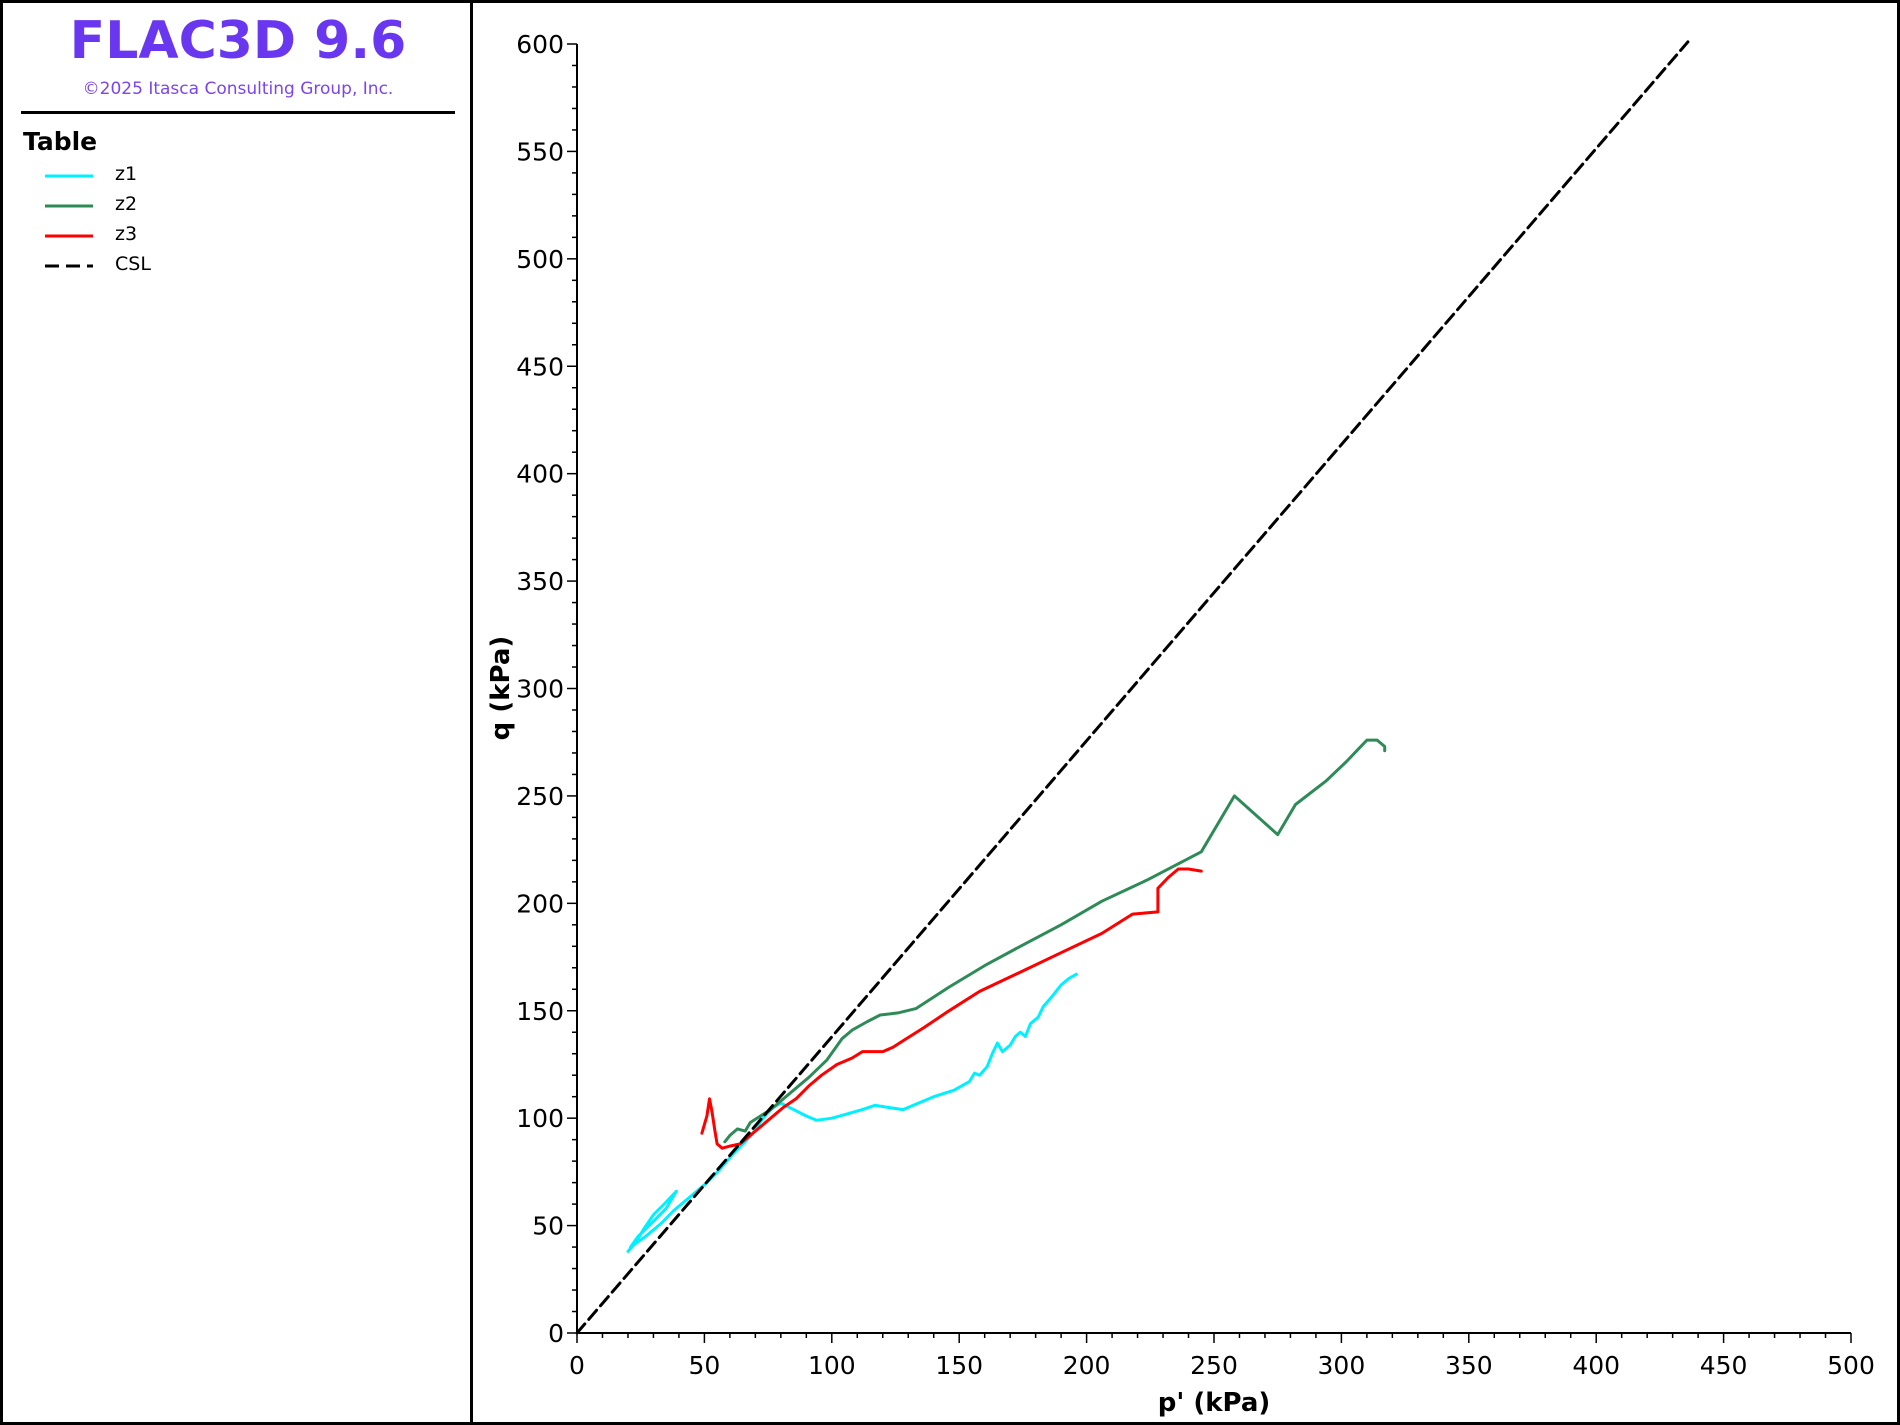  I want to click on copyright-text: ©2025 Itasca Consulting Group, Inc., so click(238, 89).